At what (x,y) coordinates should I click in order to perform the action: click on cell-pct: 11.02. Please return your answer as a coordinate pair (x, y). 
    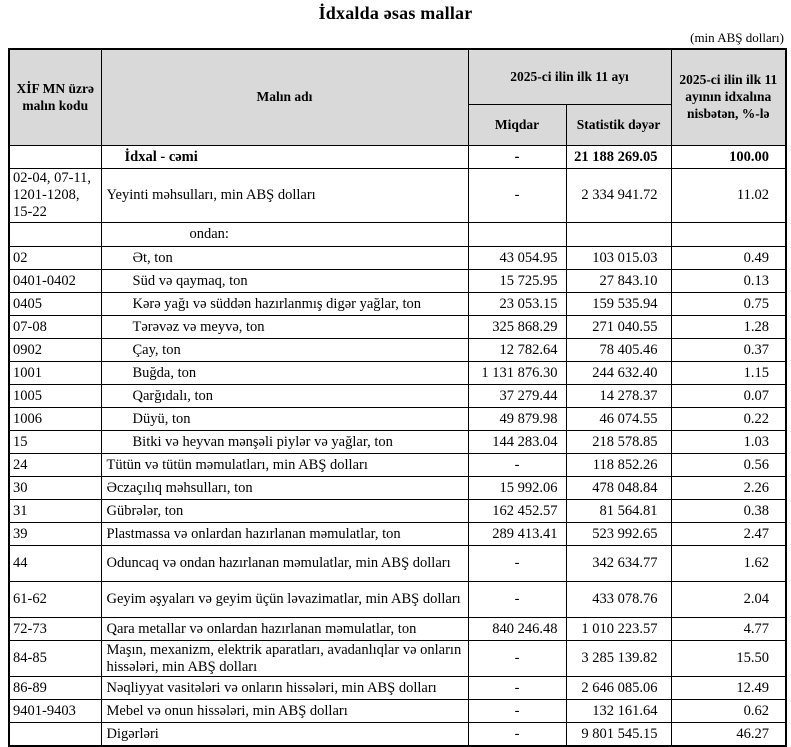
    Looking at the image, I should click on (728, 195).